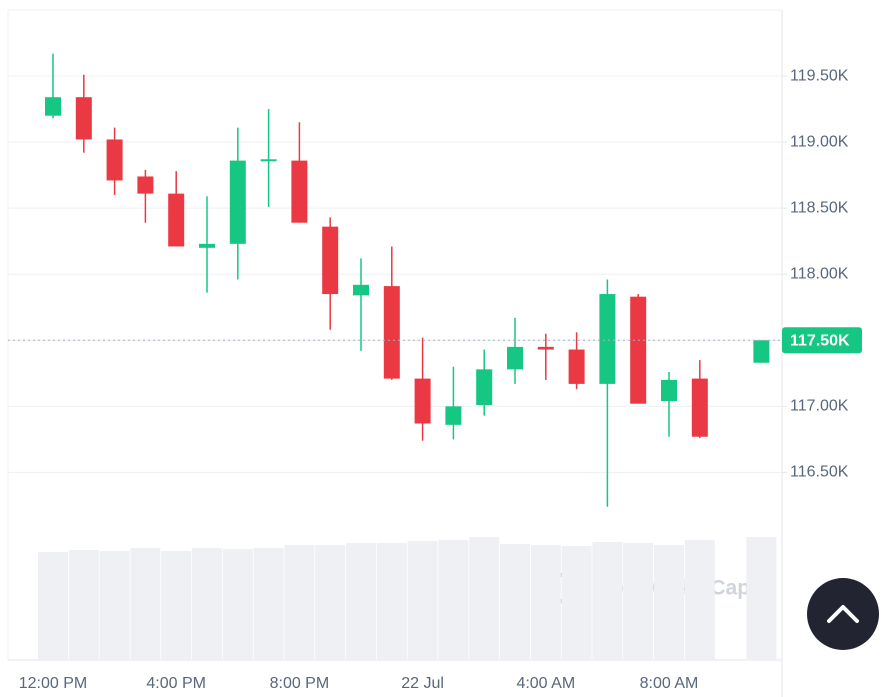  What do you see at coordinates (819, 472) in the screenshot?
I see `y-tick-label: 116.50K` at bounding box center [819, 472].